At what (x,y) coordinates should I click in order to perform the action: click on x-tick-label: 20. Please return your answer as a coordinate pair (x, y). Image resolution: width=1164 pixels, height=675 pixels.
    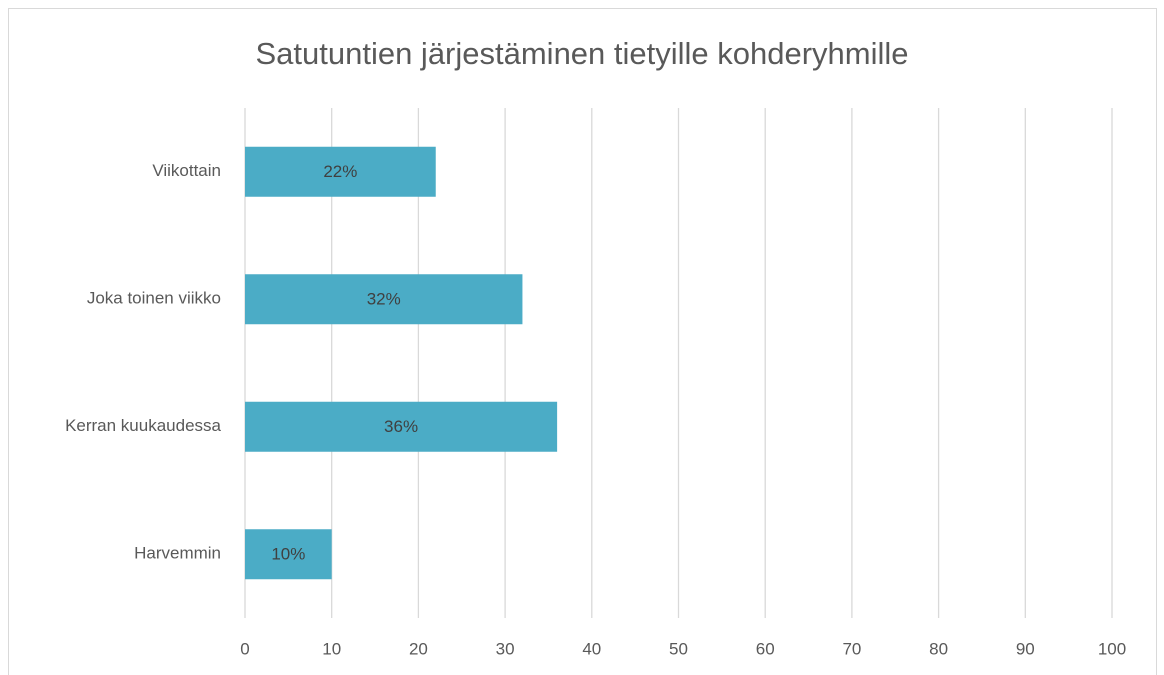
    Looking at the image, I should click on (418, 648).